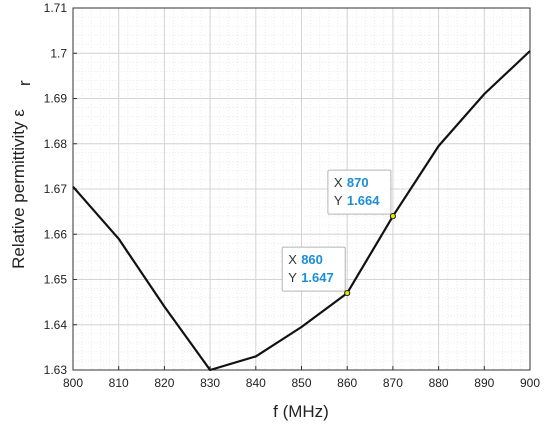 Image resolution: width=550 pixels, height=427 pixels. I want to click on y-tick-label: 1.66, so click(56, 234).